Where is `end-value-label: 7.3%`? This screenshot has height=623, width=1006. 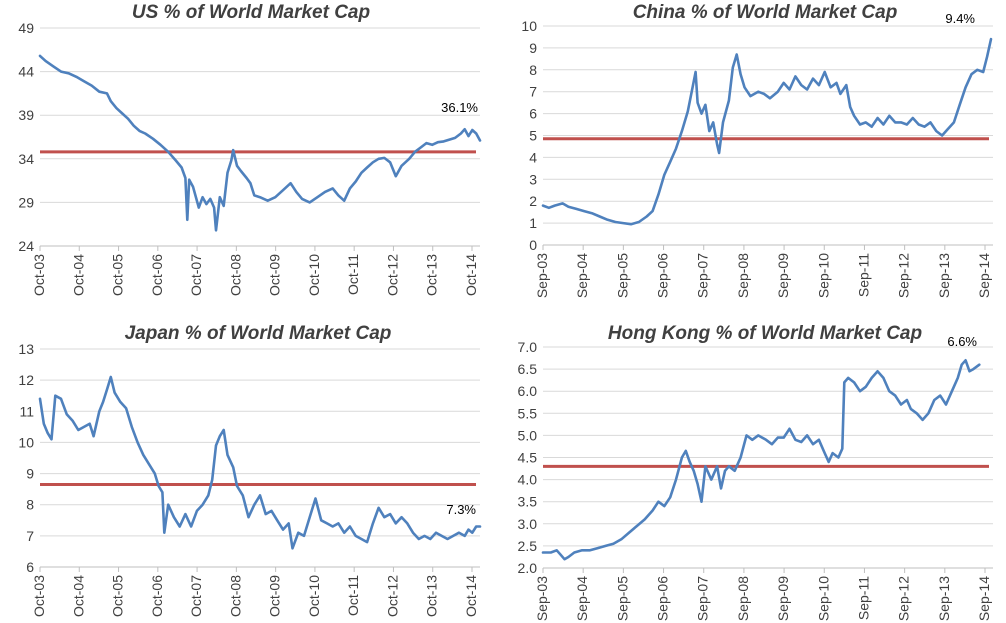
end-value-label: 7.3% is located at coordinates (461, 509).